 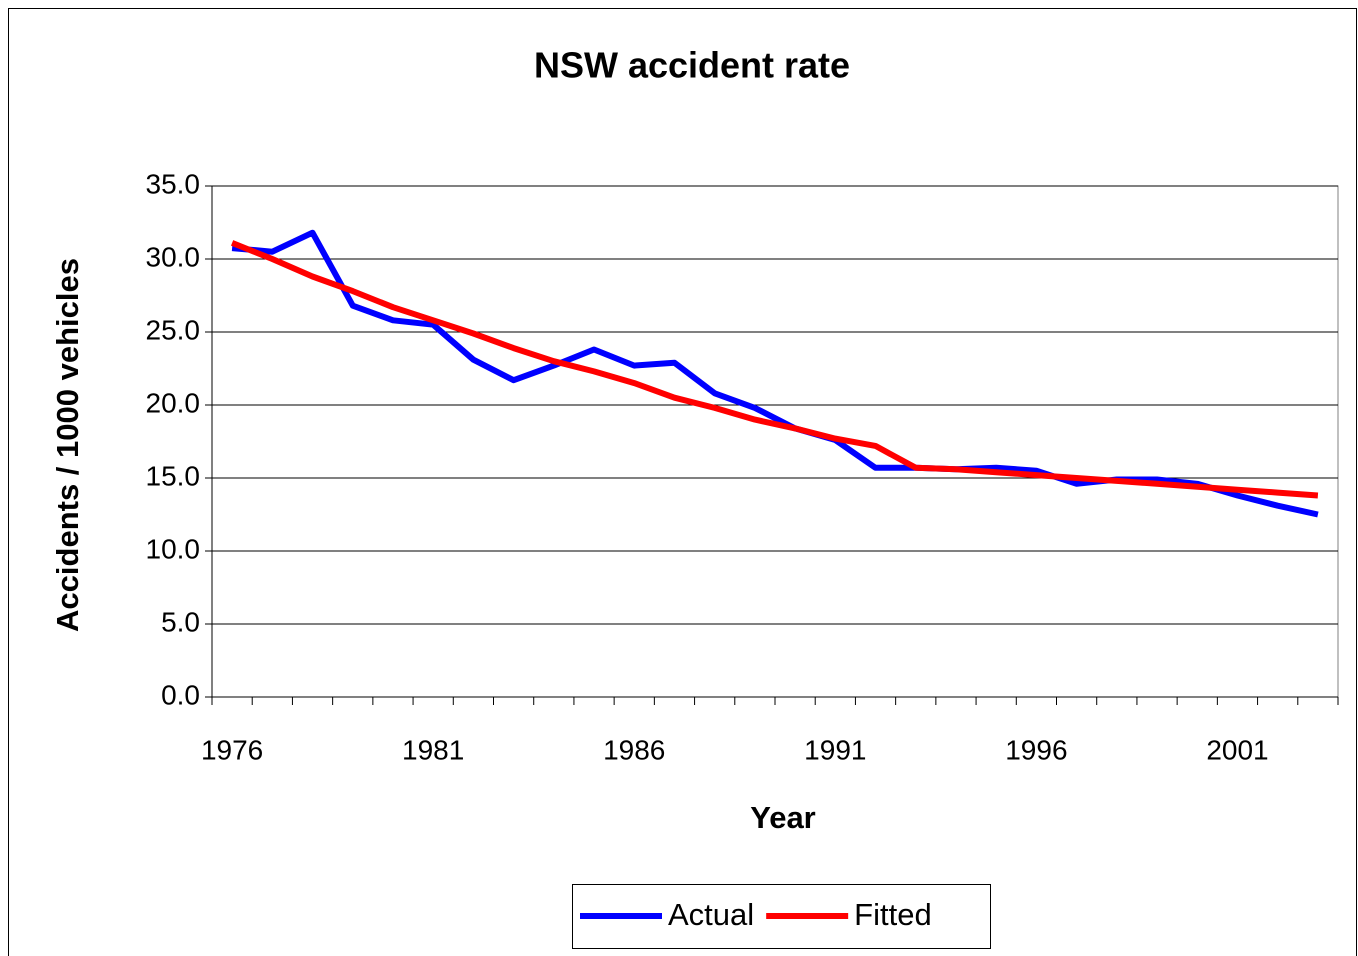 I want to click on y-tick-label: 20.0, so click(x=173, y=402).